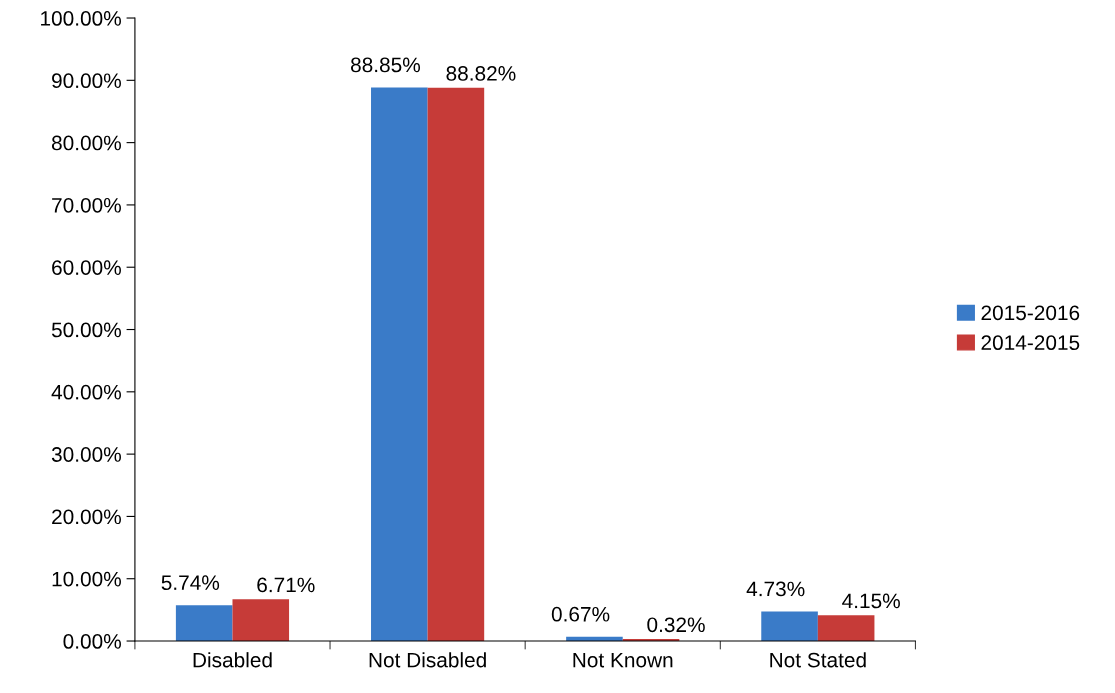  I want to click on data-label: 6.71%, so click(286, 585).